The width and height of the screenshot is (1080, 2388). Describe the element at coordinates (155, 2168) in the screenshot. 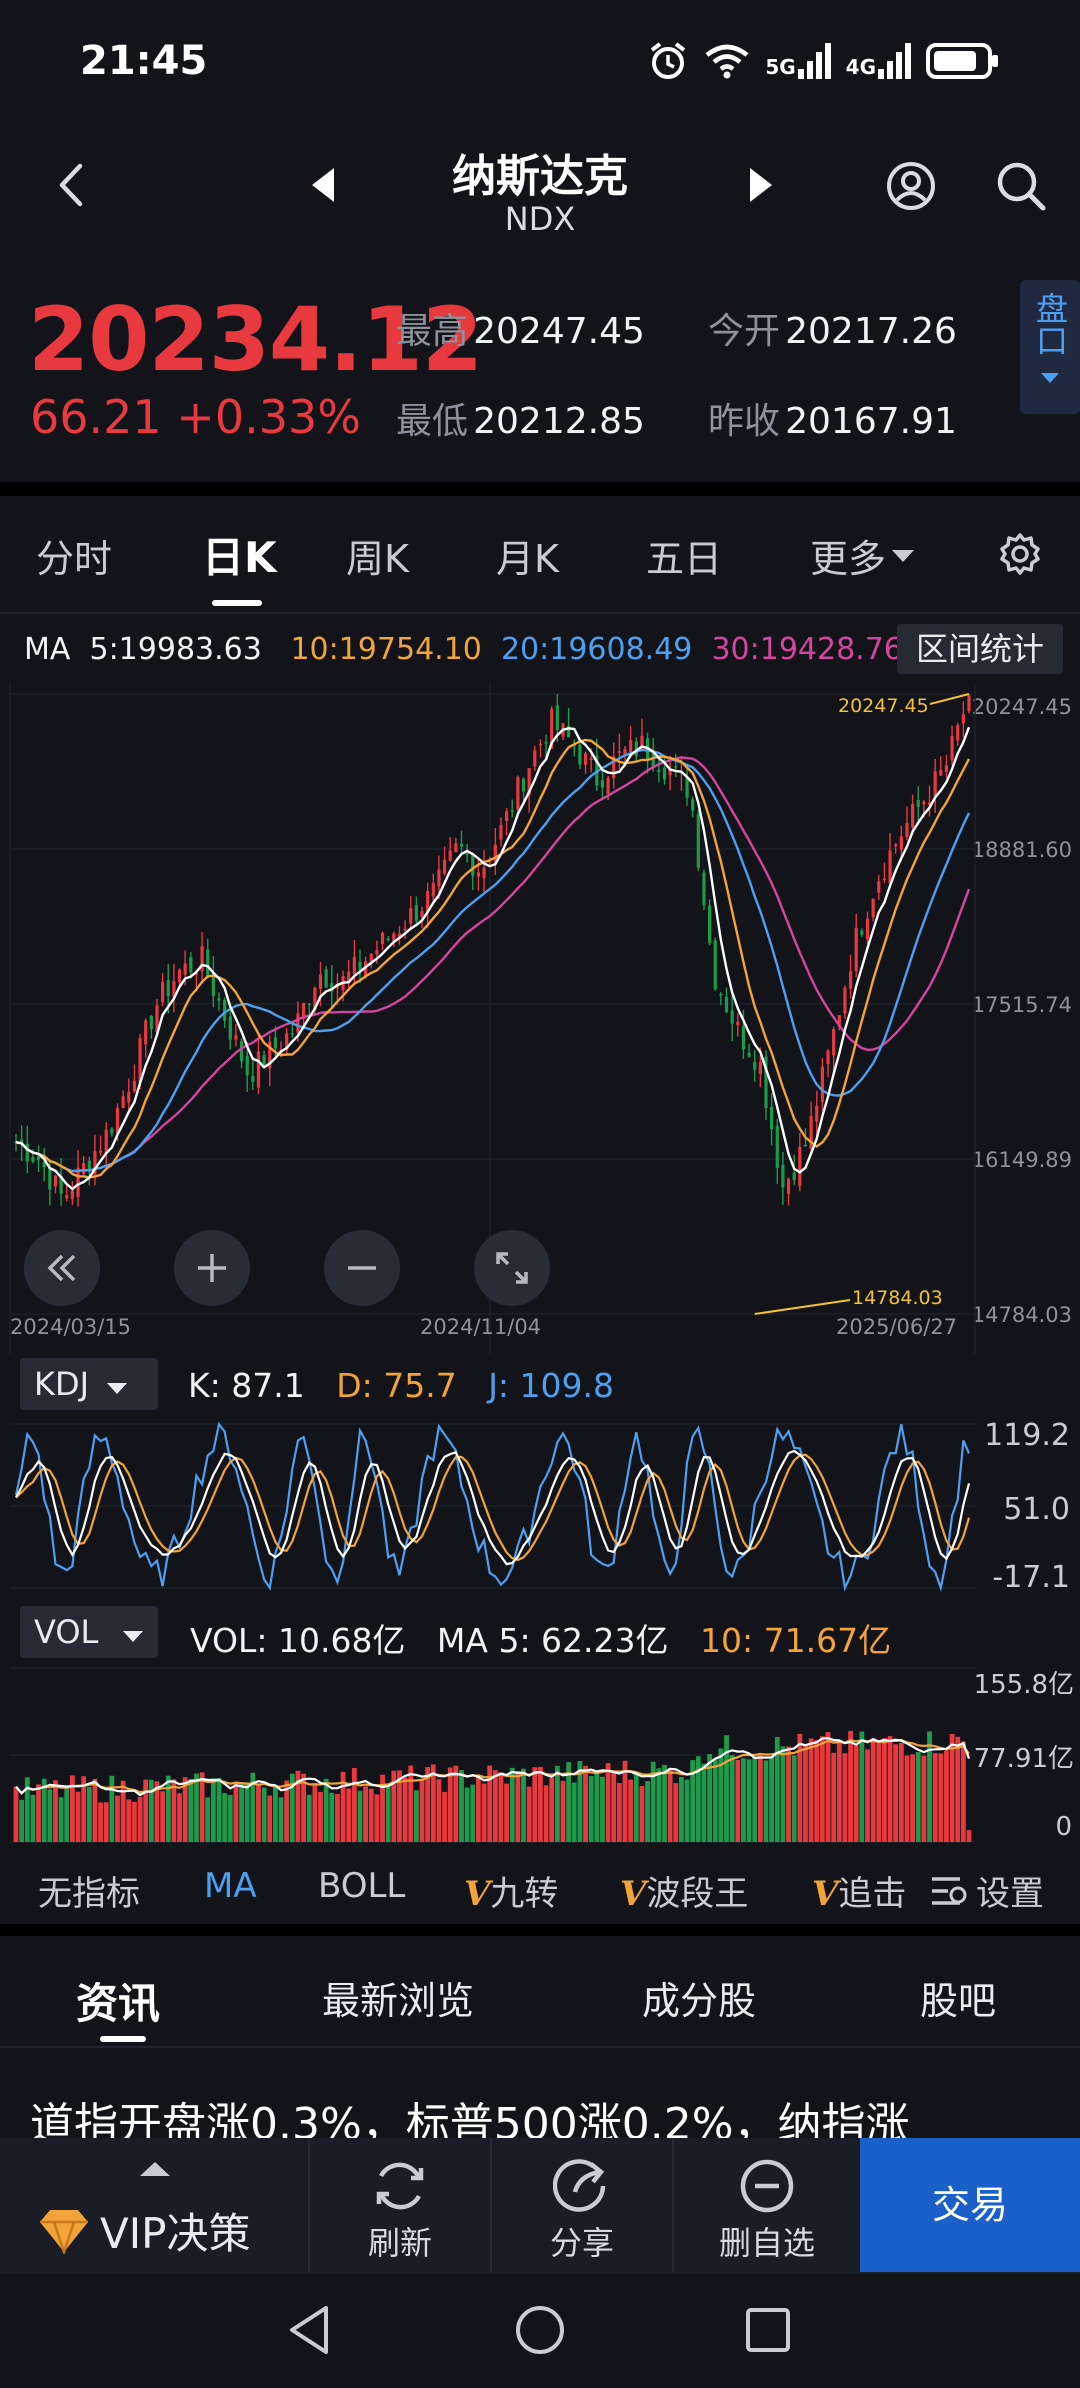

I see `chevron-up-icon` at that location.